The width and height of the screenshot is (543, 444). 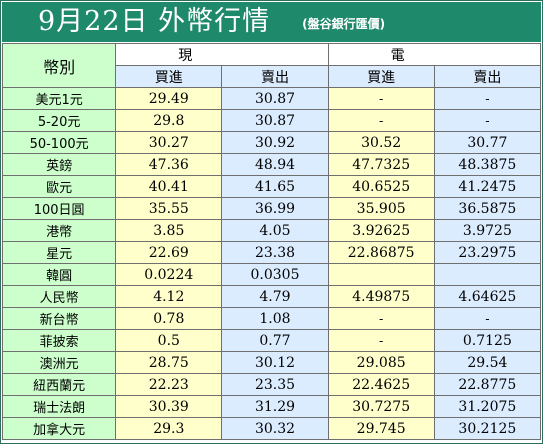 What do you see at coordinates (169, 76) in the screenshot?
I see `header-cash-buy: 買進` at bounding box center [169, 76].